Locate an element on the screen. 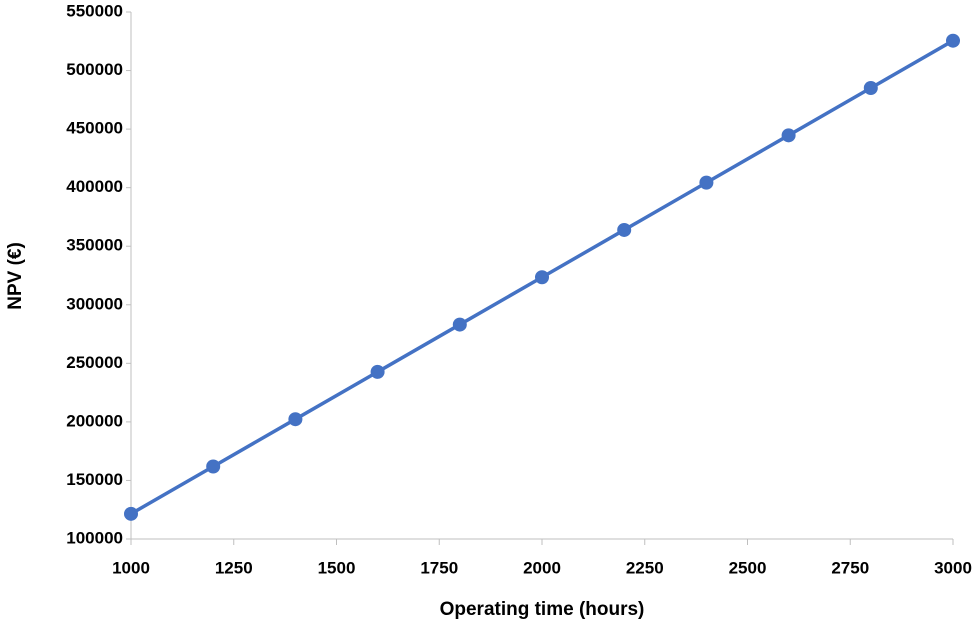 The width and height of the screenshot is (980, 628). x-tick-label: 2750 is located at coordinates (850, 567).